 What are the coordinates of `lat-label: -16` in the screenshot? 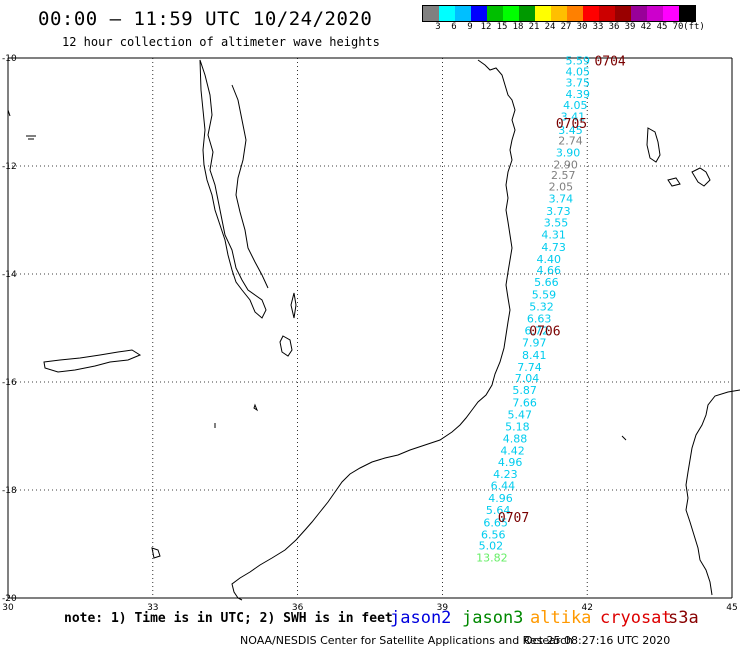 It's located at (9, 383).